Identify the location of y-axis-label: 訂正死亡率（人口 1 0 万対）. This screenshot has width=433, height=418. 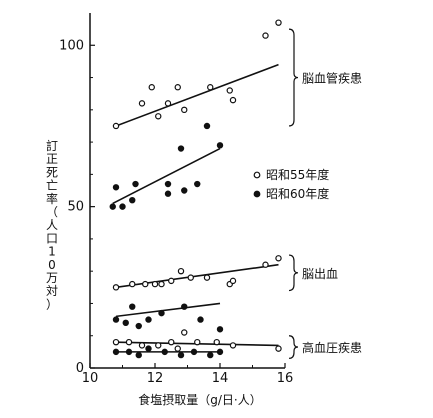
(52, 224).